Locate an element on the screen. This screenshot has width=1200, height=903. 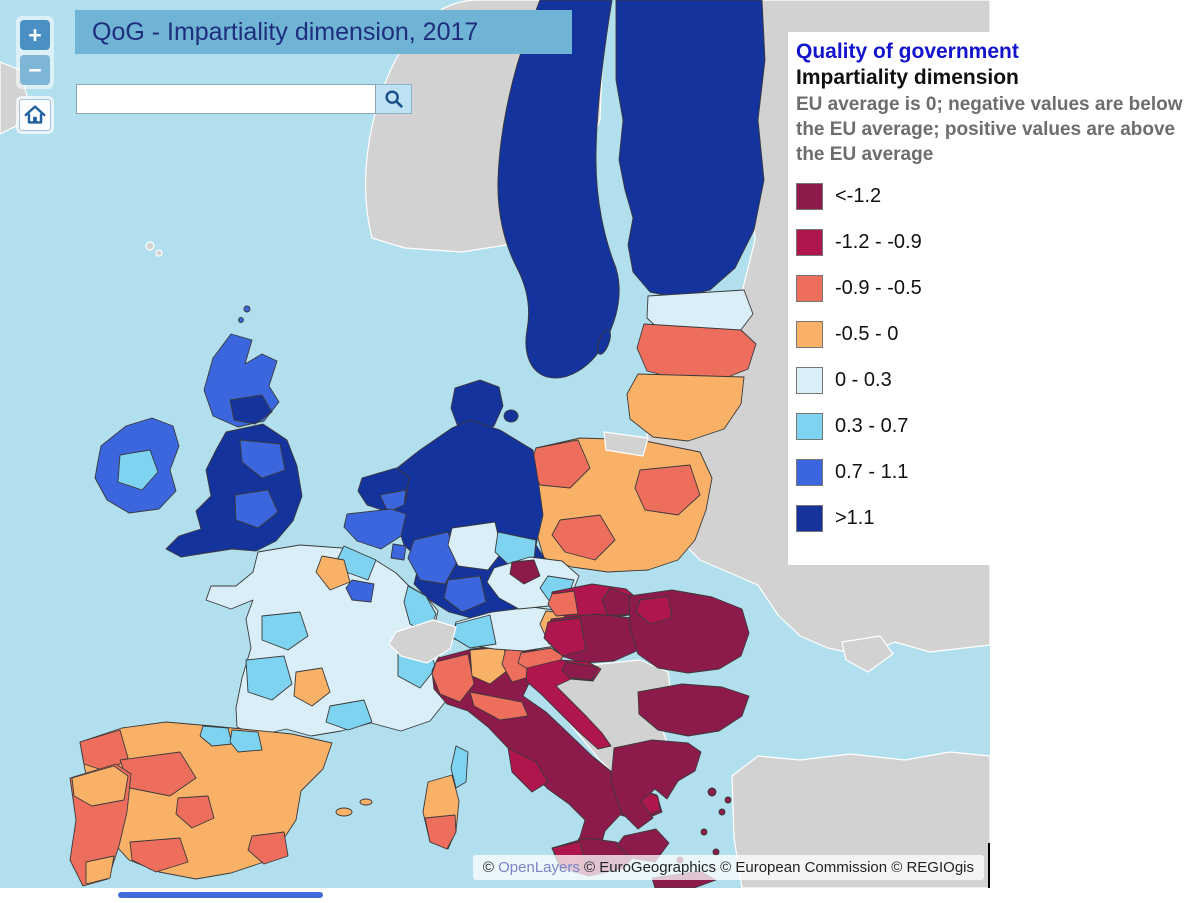
region-belgium is located at coordinates (375, 529).